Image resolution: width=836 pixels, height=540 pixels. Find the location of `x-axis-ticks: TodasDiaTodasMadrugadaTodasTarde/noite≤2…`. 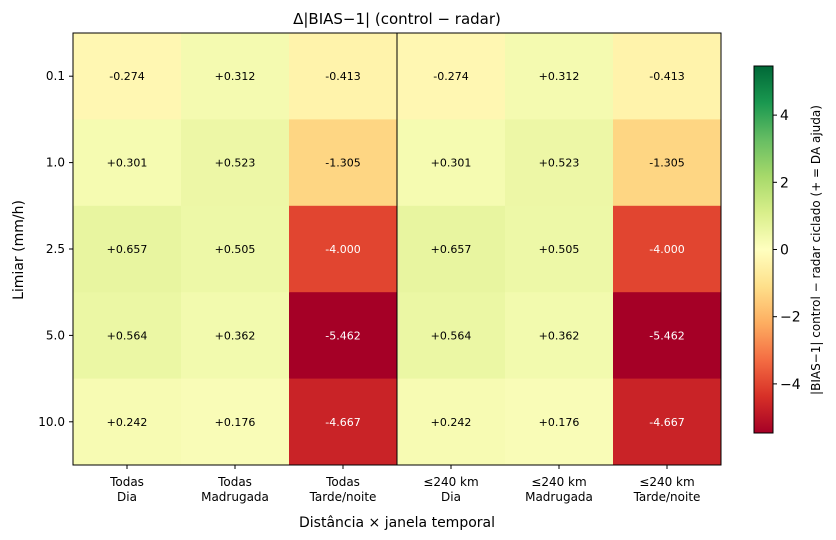

x-axis-ticks: TodasDiaTodasMadrugadaTodasTarde/noite≤2… is located at coordinates (404, 484).